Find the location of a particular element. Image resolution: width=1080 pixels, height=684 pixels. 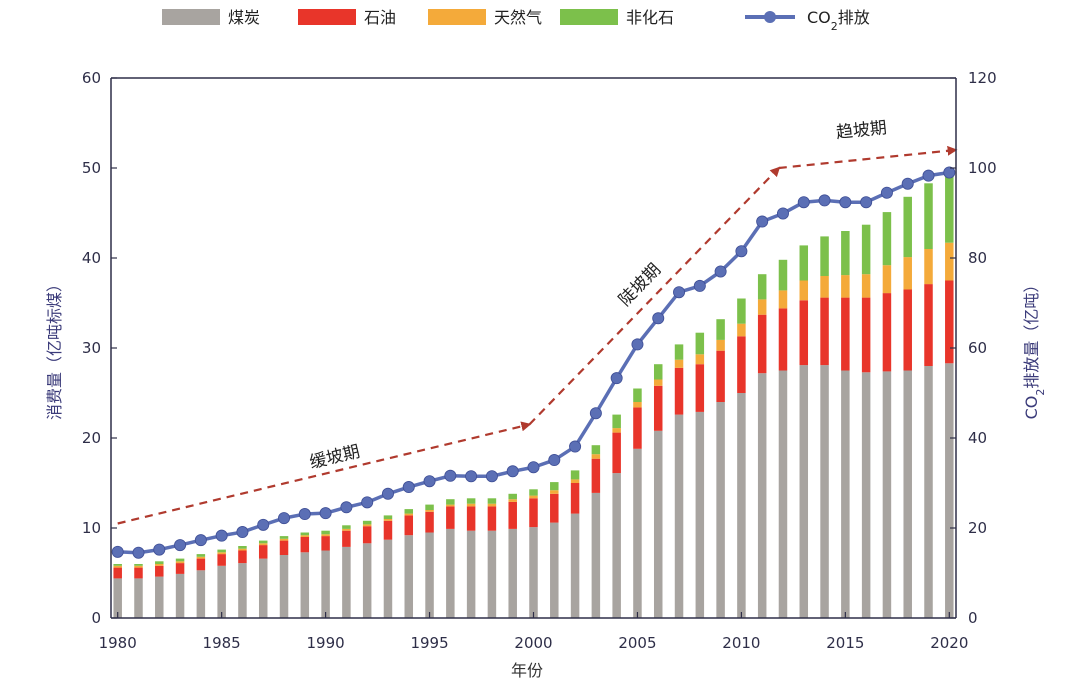

y-left-tick-label: 50 is located at coordinates (91, 168).